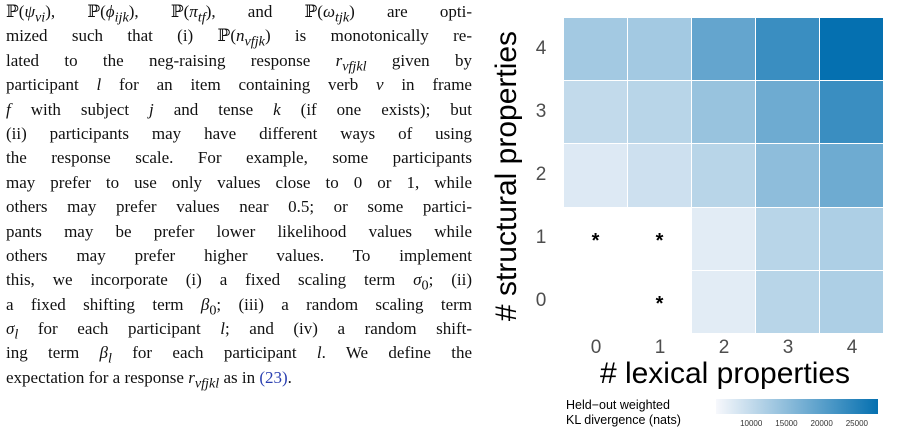 The image size is (899, 441). Describe the element at coordinates (821, 423) in the screenshot. I see `colorbar-tick-label: 20000` at that location.